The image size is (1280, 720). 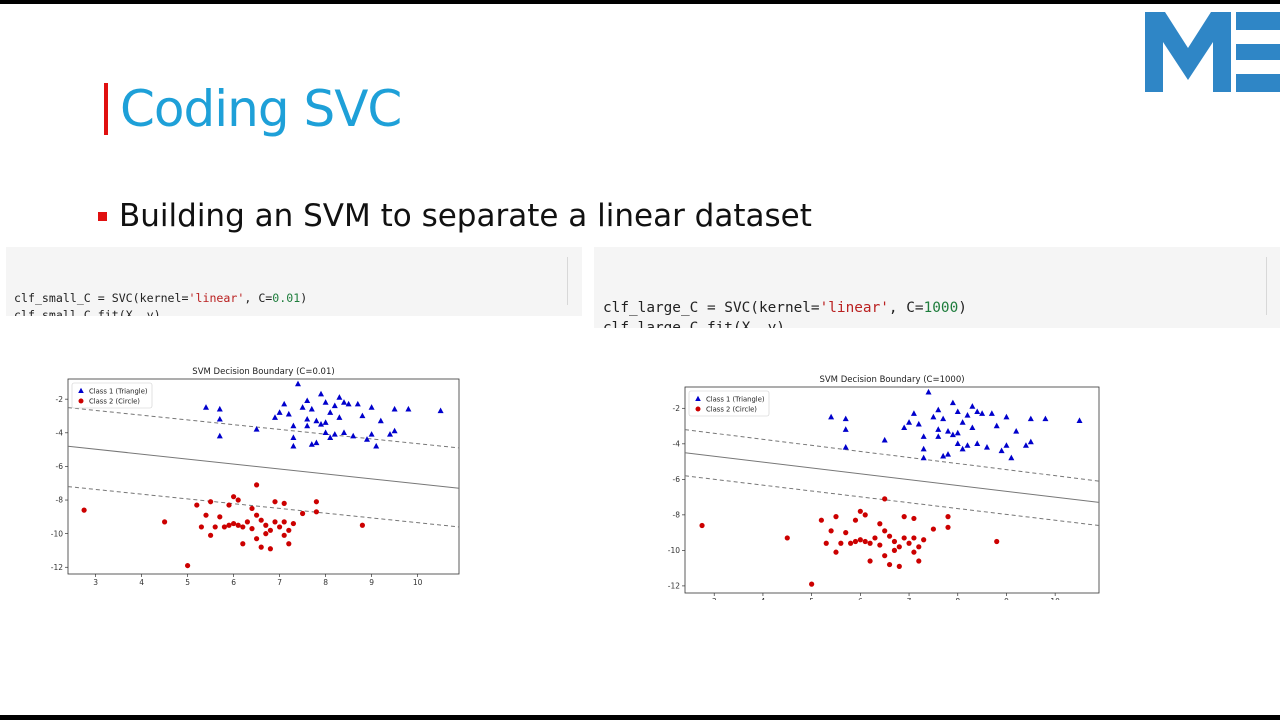 What do you see at coordinates (677, 443) in the screenshot?
I see `y-tick-label: -4` at bounding box center [677, 443].